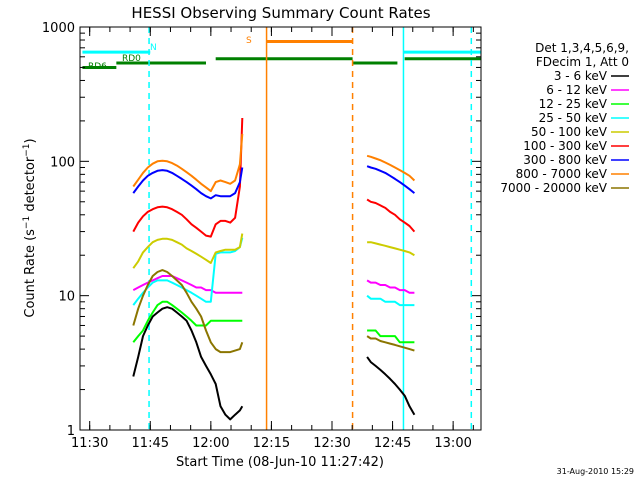 The height and width of the screenshot is (480, 640). I want to click on x-tick-label: 13:00, so click(452, 443).